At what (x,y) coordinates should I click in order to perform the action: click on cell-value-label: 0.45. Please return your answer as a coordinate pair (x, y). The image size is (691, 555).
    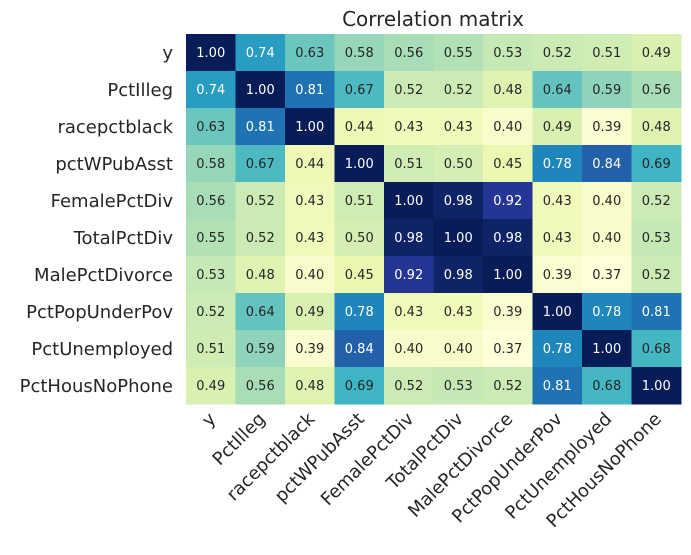
    Looking at the image, I should click on (507, 164).